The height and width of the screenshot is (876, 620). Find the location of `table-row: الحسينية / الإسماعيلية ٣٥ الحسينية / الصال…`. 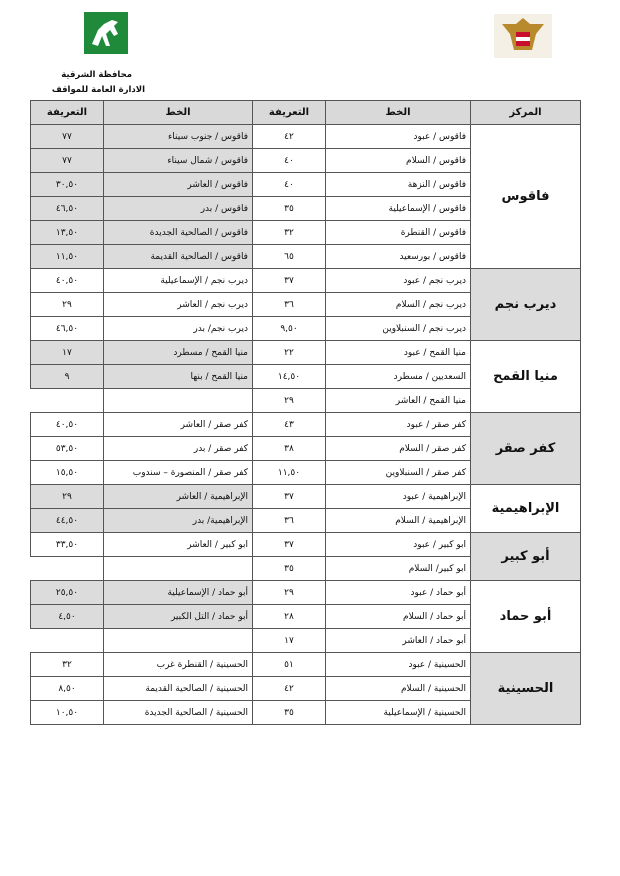

table-row: الحسينية / الإسماعيلية ٣٥ الحسينية / الصال… is located at coordinates (305, 712).